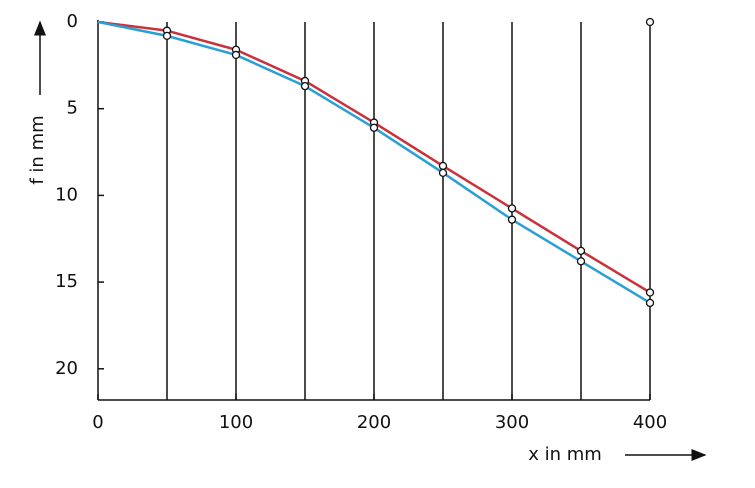  What do you see at coordinates (97, 422) in the screenshot?
I see `x-tick-label: 0` at bounding box center [97, 422].